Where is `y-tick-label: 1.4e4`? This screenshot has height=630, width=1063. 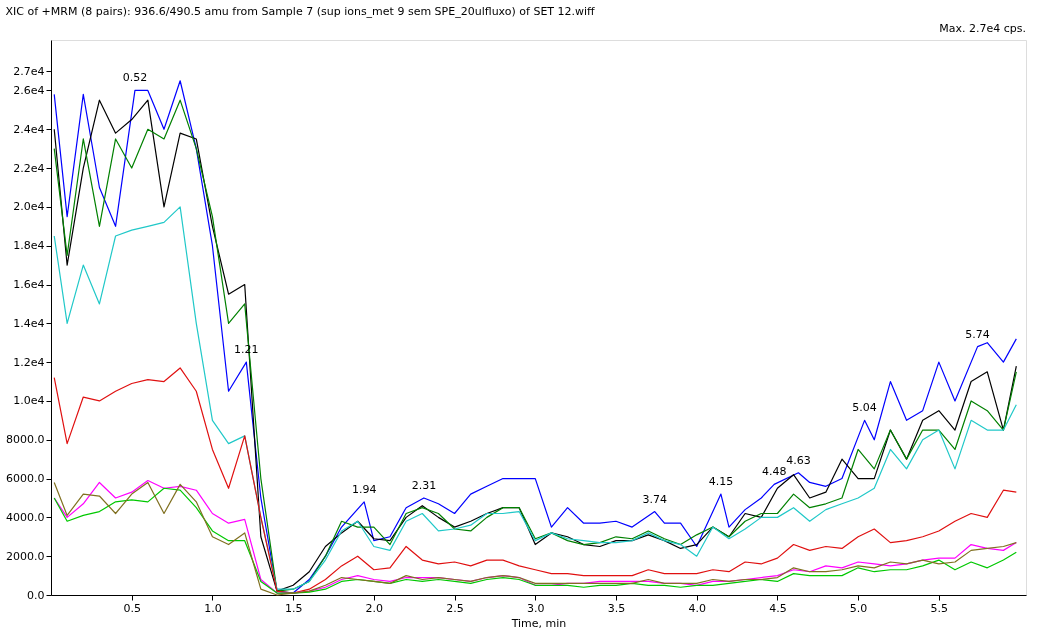
y-tick-label: 1.4e4 is located at coordinates (29, 323).